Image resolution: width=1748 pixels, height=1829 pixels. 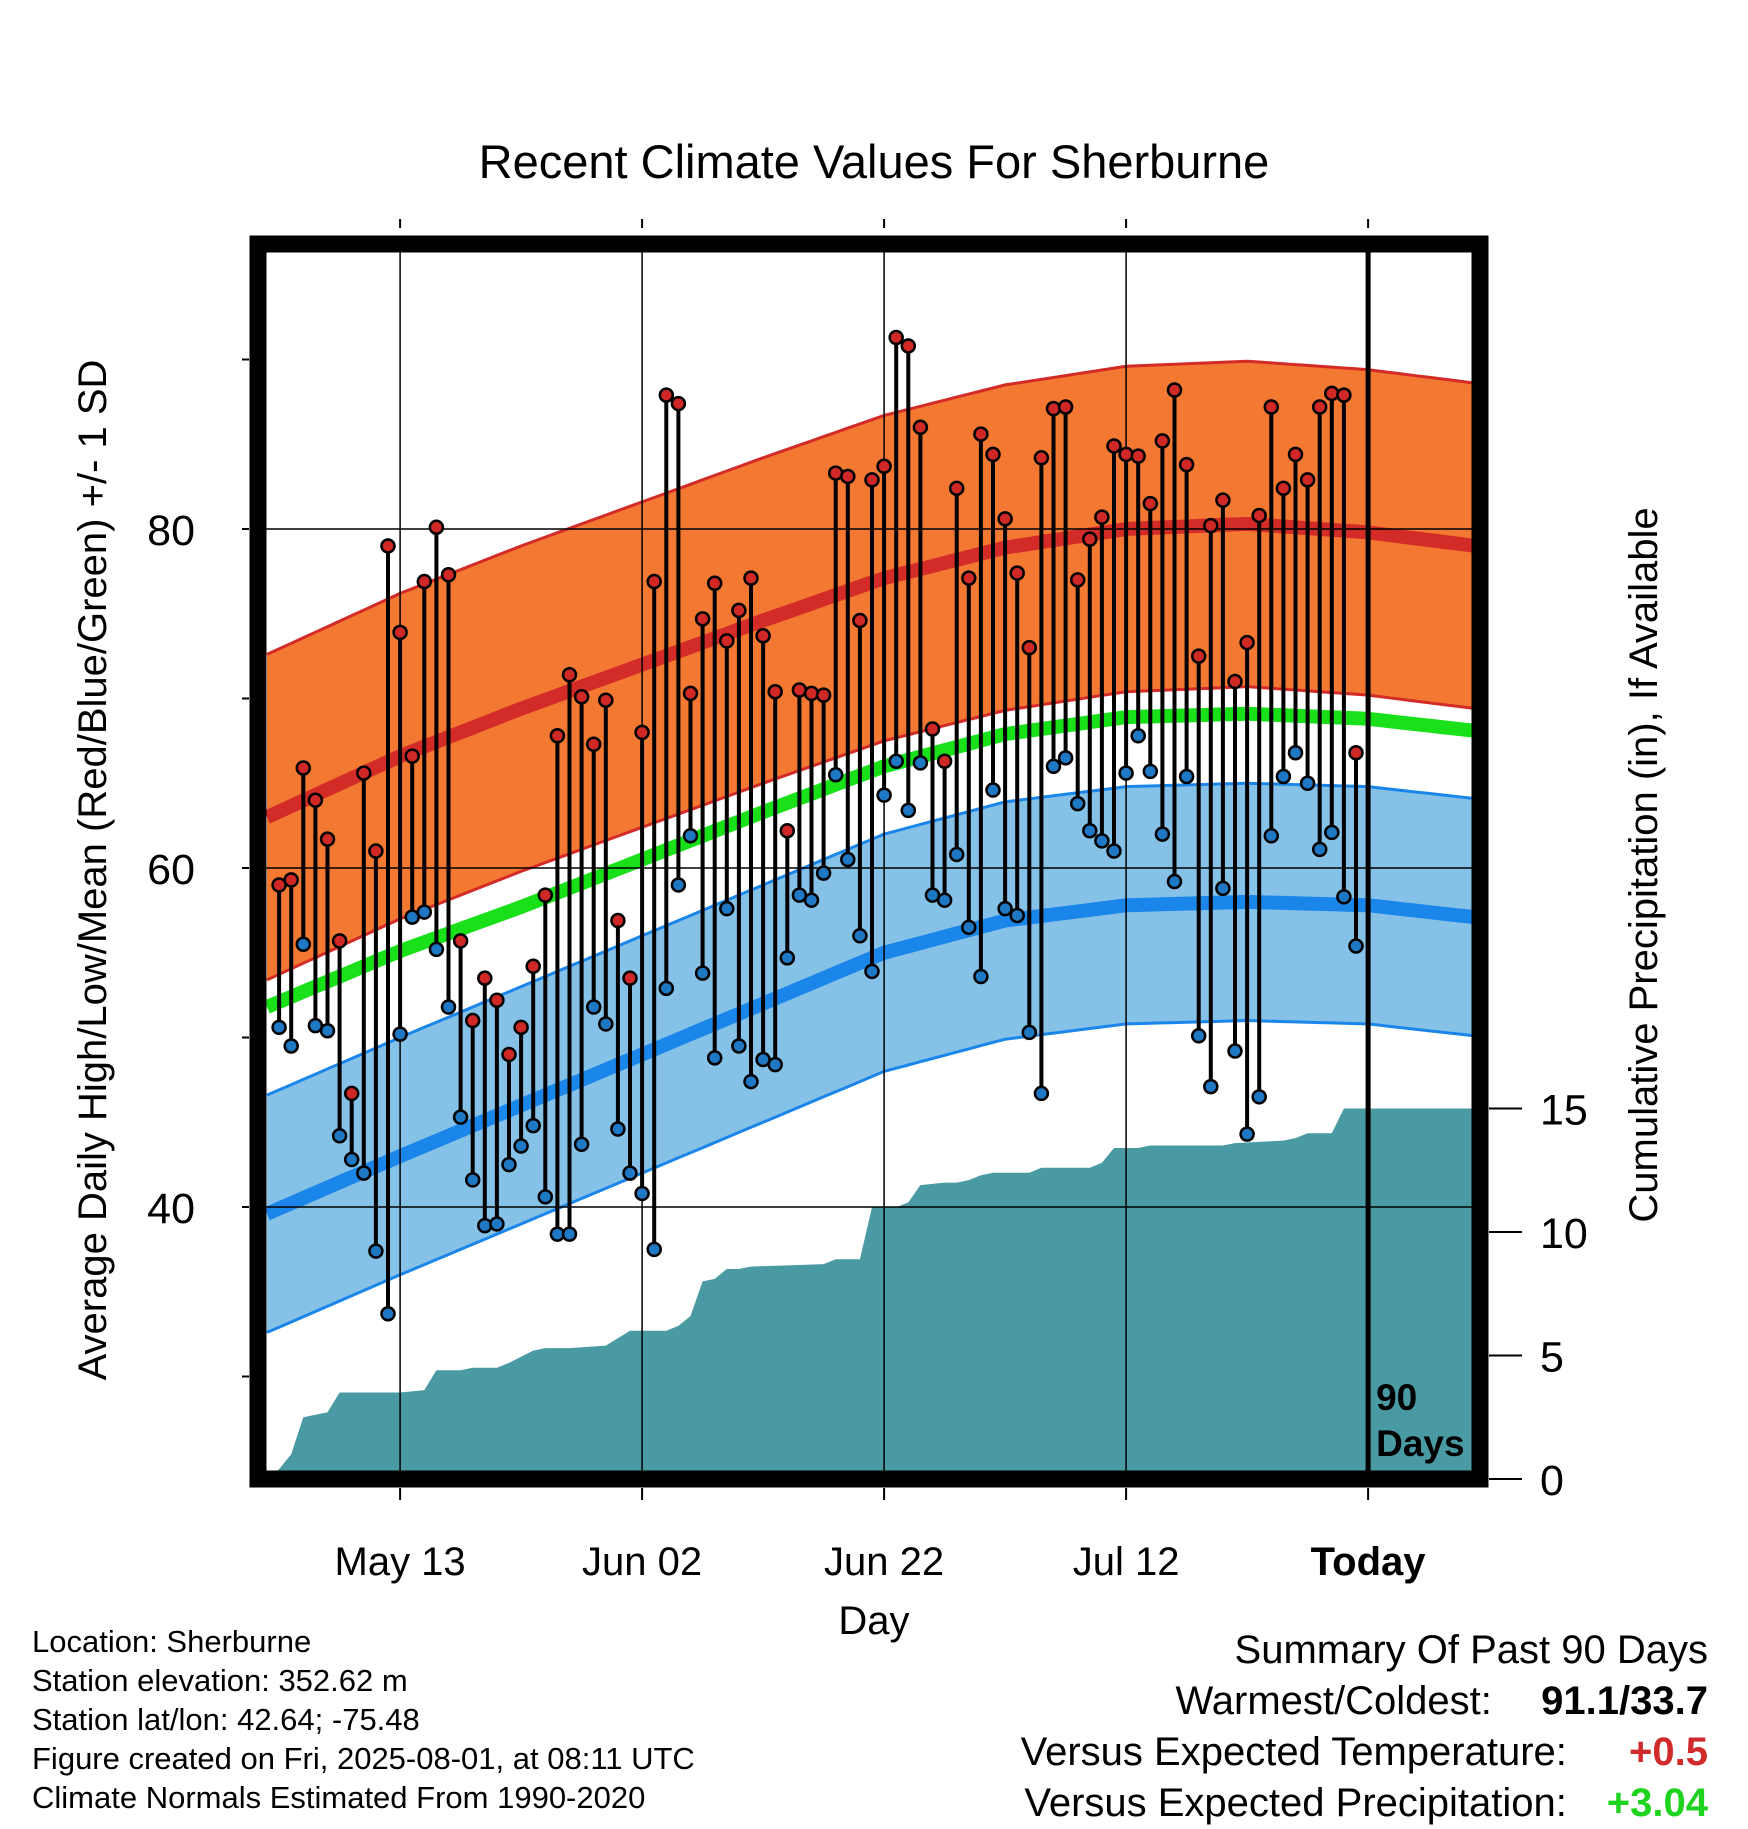 What do you see at coordinates (1126, 1562) in the screenshot?
I see `x-tick-label: Jul 12` at bounding box center [1126, 1562].